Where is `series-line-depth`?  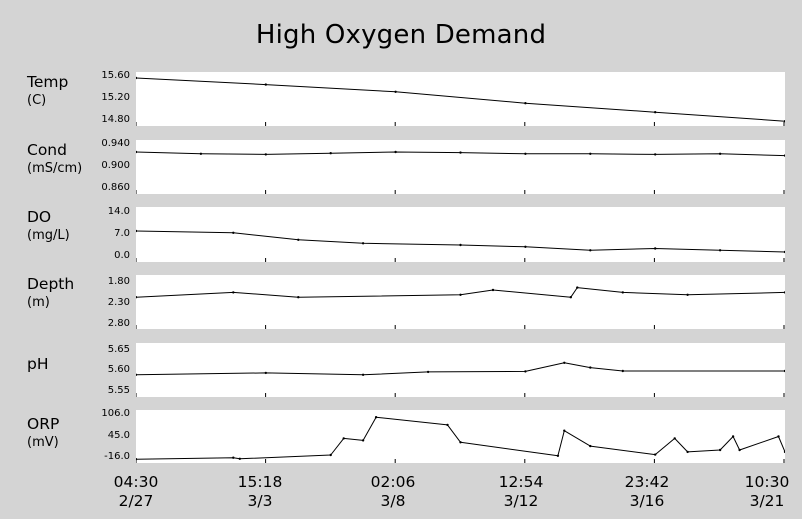 series-line-depth is located at coordinates (460, 292).